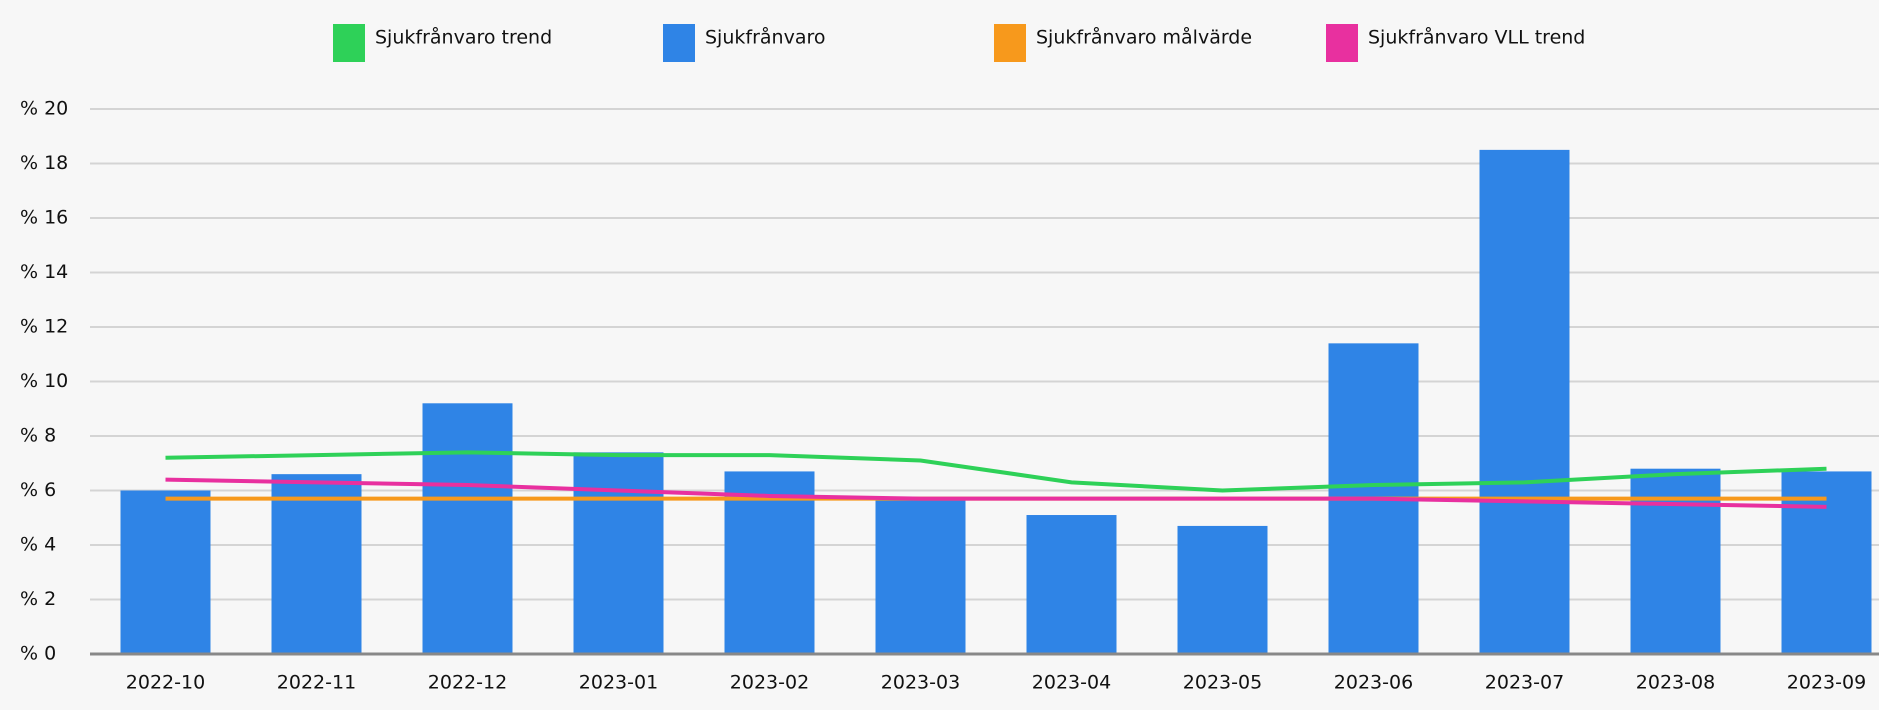 The image size is (1879, 710). I want to click on x-tick-label: 2022-12, so click(467, 683).